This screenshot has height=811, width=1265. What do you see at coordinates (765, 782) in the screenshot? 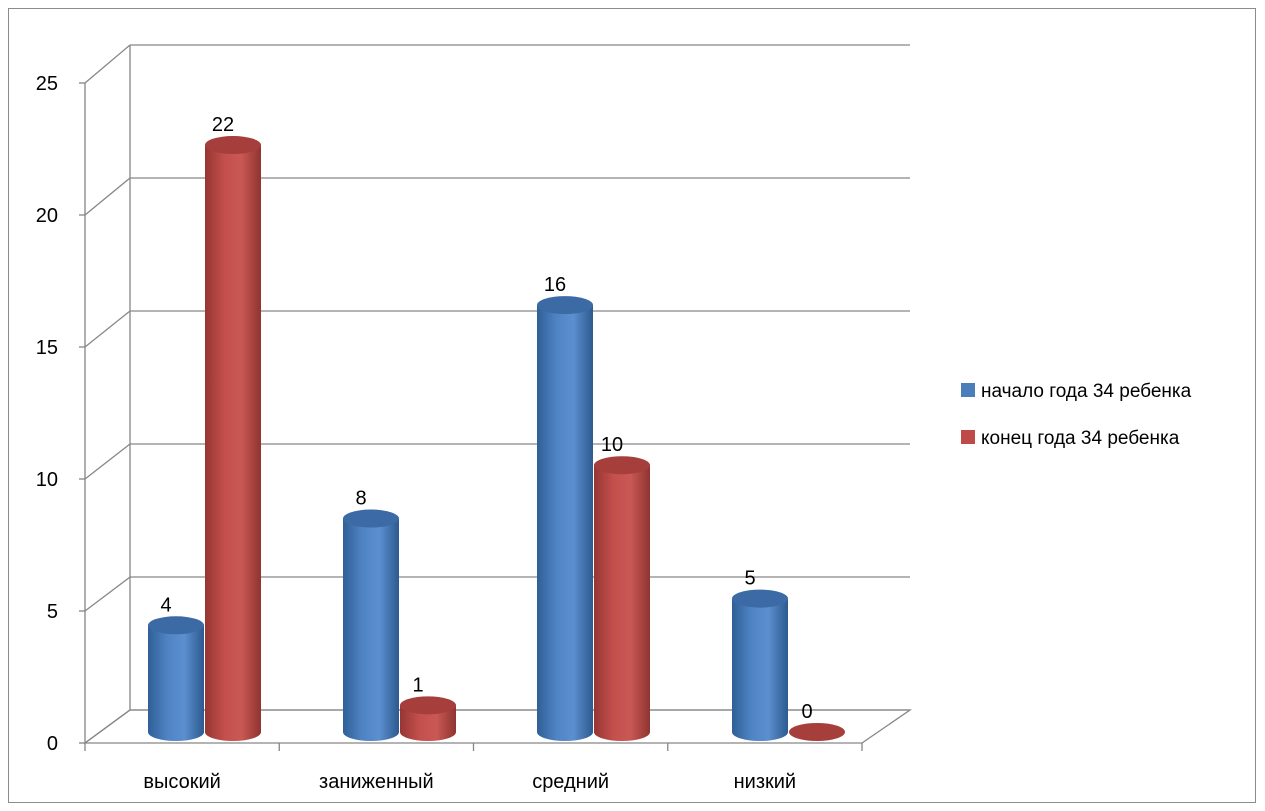
I see `x-tick-label: низкий` at bounding box center [765, 782].